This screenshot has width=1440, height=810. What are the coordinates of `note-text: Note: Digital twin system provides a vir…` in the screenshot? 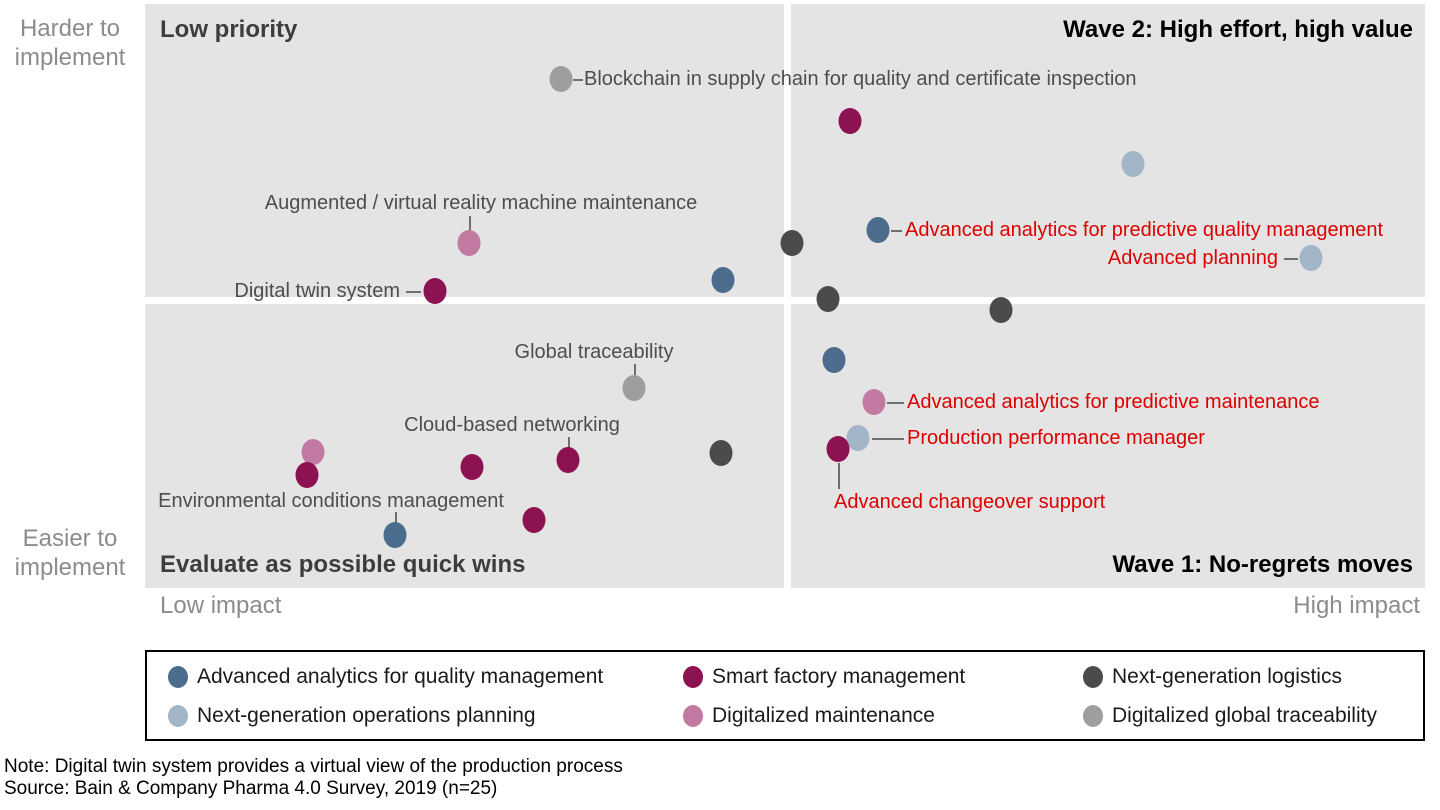 It's located at (313, 766).